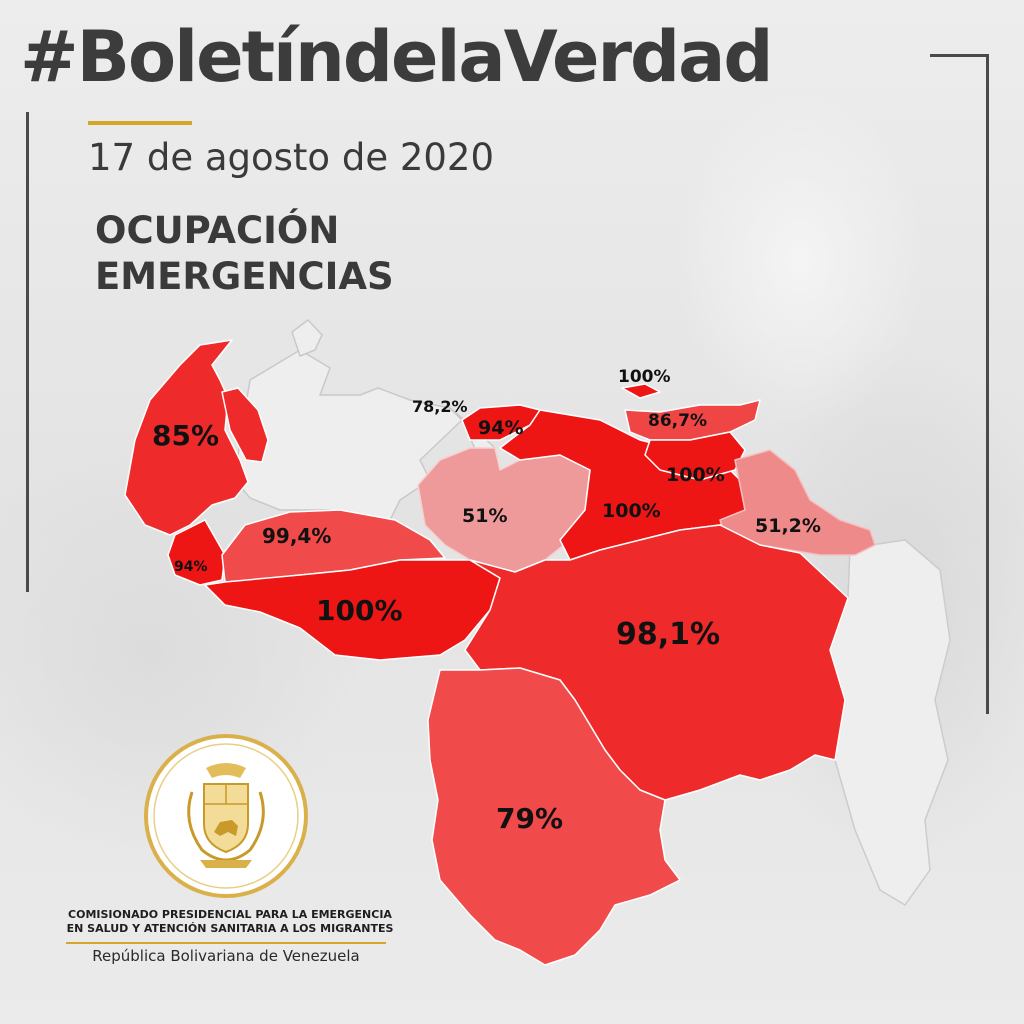 The width and height of the screenshot is (1024, 1024). I want to click on region-essequibo, so click(890, 722).